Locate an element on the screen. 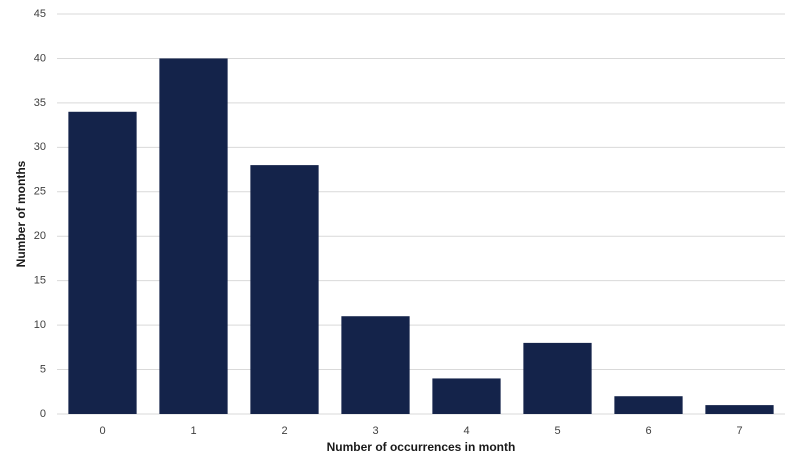 This screenshot has height=471, width=800. y-tick-label: 45 is located at coordinates (40, 14).